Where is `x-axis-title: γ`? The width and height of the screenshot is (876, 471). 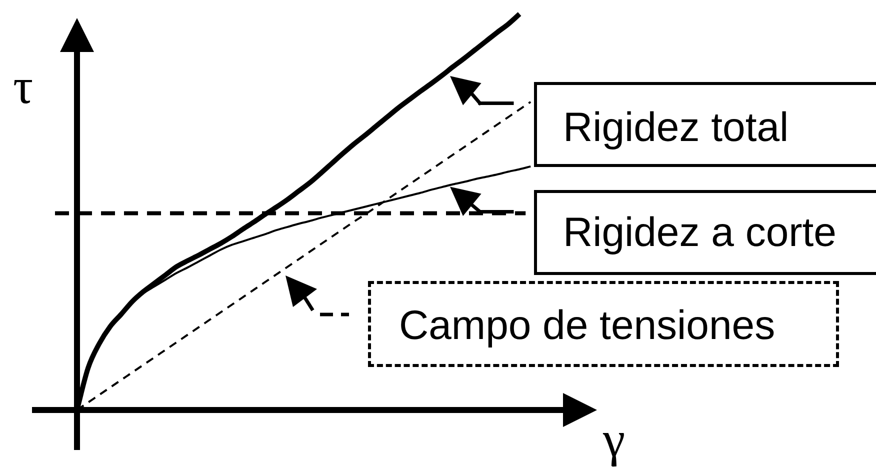 x-axis-title: γ is located at coordinates (614, 439).